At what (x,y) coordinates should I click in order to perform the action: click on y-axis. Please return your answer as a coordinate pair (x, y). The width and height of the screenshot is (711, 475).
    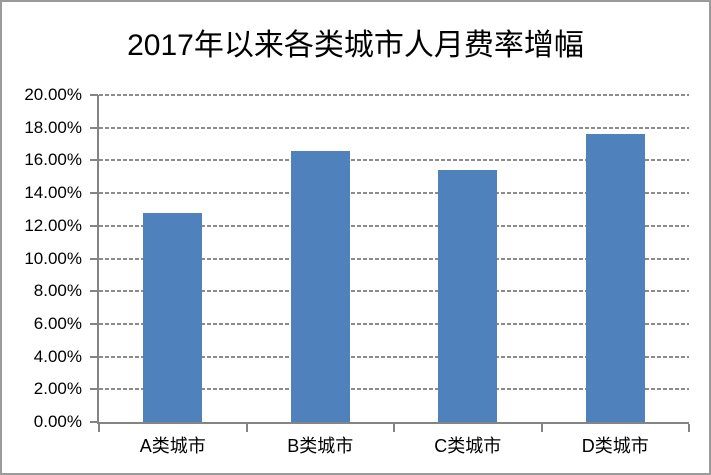
    Looking at the image, I should click on (98, 259).